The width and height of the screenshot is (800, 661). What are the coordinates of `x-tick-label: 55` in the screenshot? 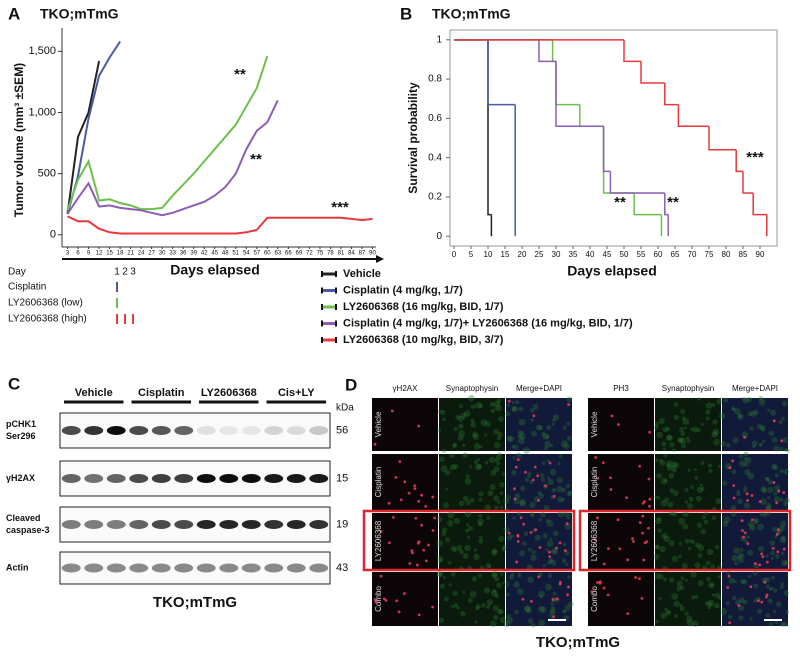 It's located at (641, 254).